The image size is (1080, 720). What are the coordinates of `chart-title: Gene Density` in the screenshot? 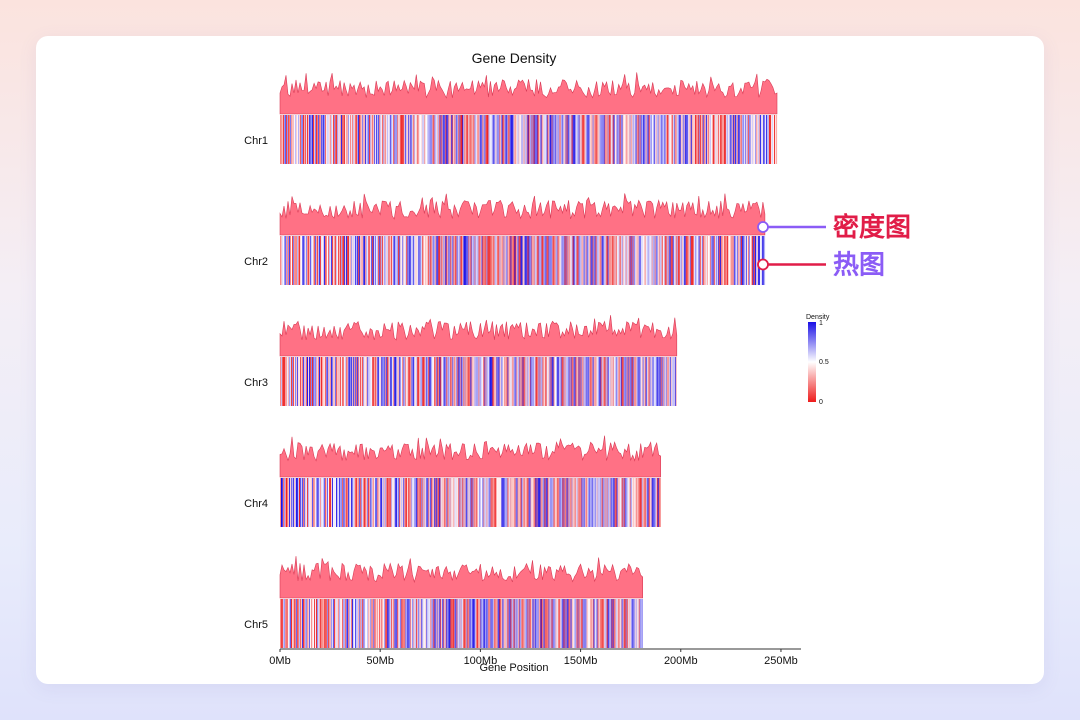 It's located at (514, 58).